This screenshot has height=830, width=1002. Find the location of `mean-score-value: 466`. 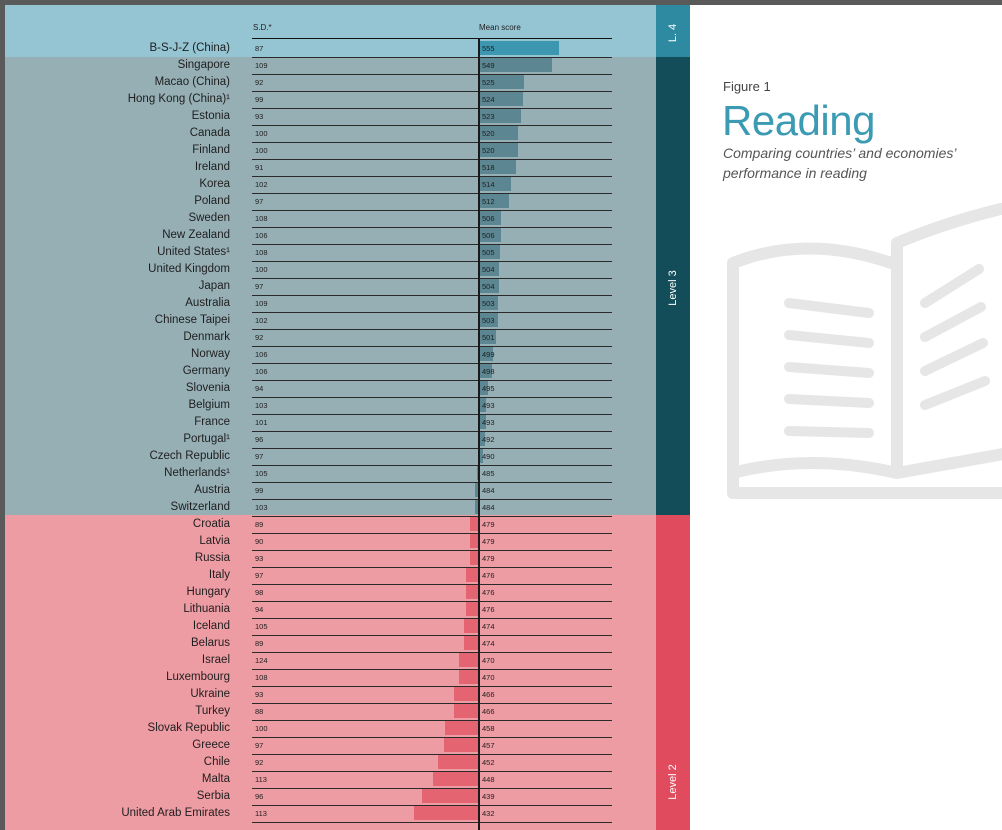

mean-score-value: 466 is located at coordinates (488, 694).